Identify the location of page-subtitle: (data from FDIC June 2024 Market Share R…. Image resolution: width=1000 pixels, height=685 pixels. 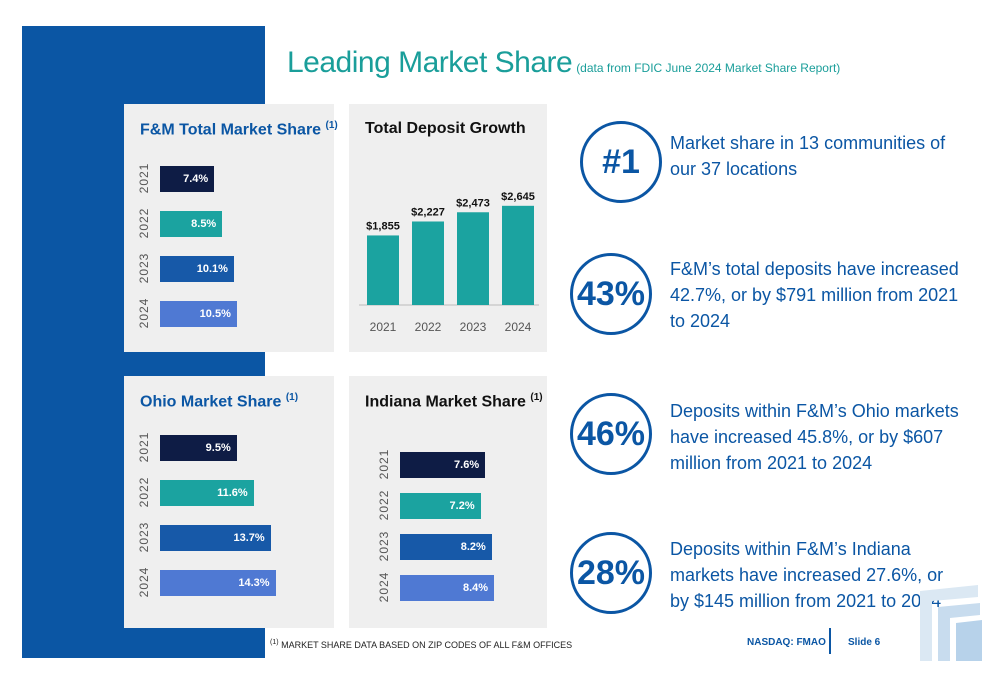
(708, 68).